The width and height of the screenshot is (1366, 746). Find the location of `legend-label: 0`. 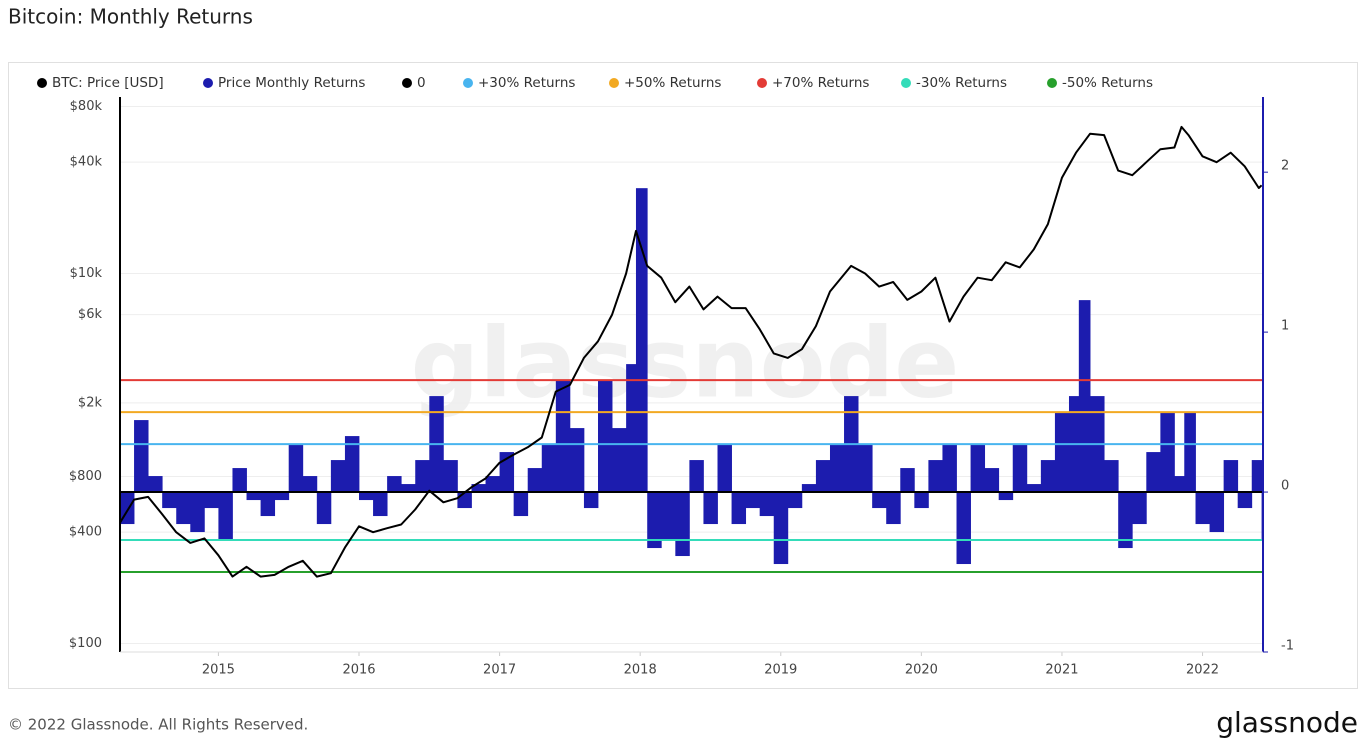

legend-label: 0 is located at coordinates (421, 83).